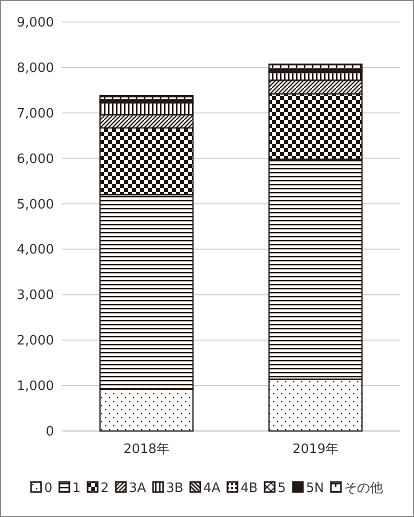 This screenshot has width=414, height=517. What do you see at coordinates (282, 488) in the screenshot?
I see `legend-label: 5` at bounding box center [282, 488].